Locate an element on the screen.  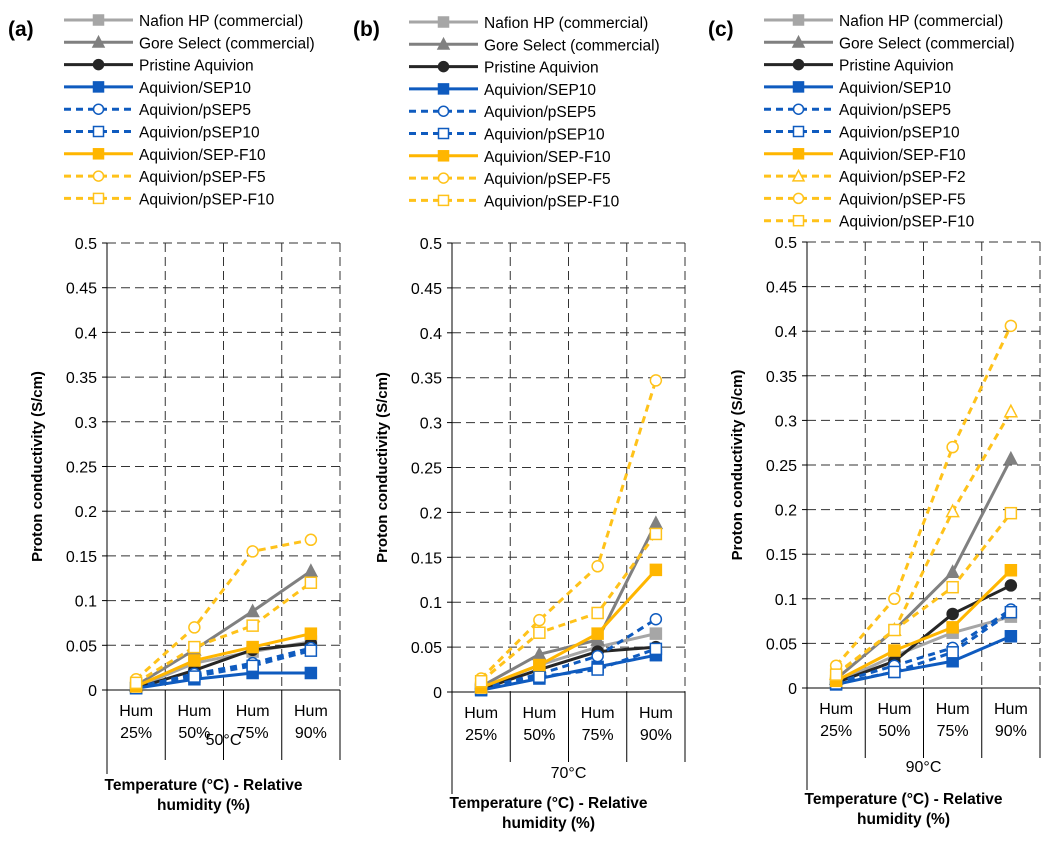
y-tick-label: 0.05 is located at coordinates (81, 646).